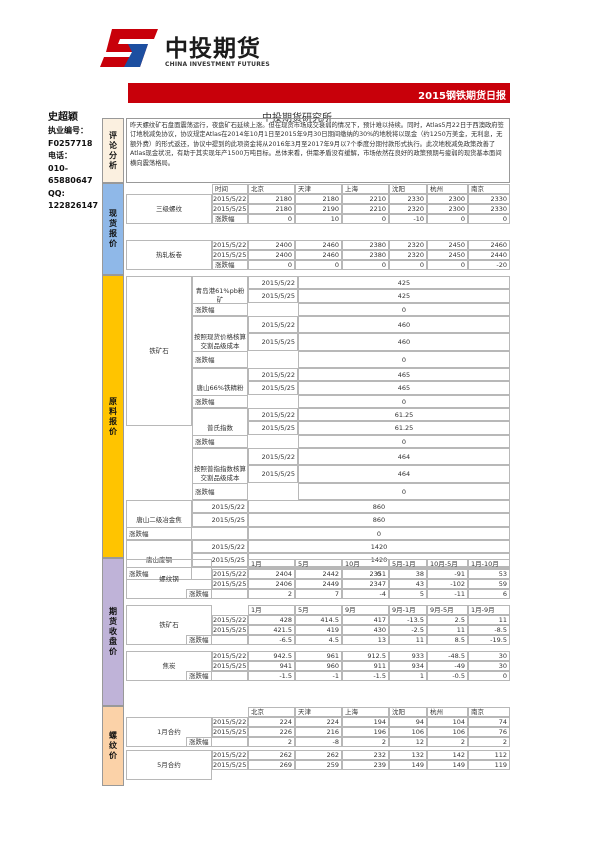 The width and height of the screenshot is (595, 842). What do you see at coordinates (198, 50) in the screenshot?
I see `company-logo: 中投期货 CHINA INVESTMENT FUTURES` at bounding box center [198, 50].